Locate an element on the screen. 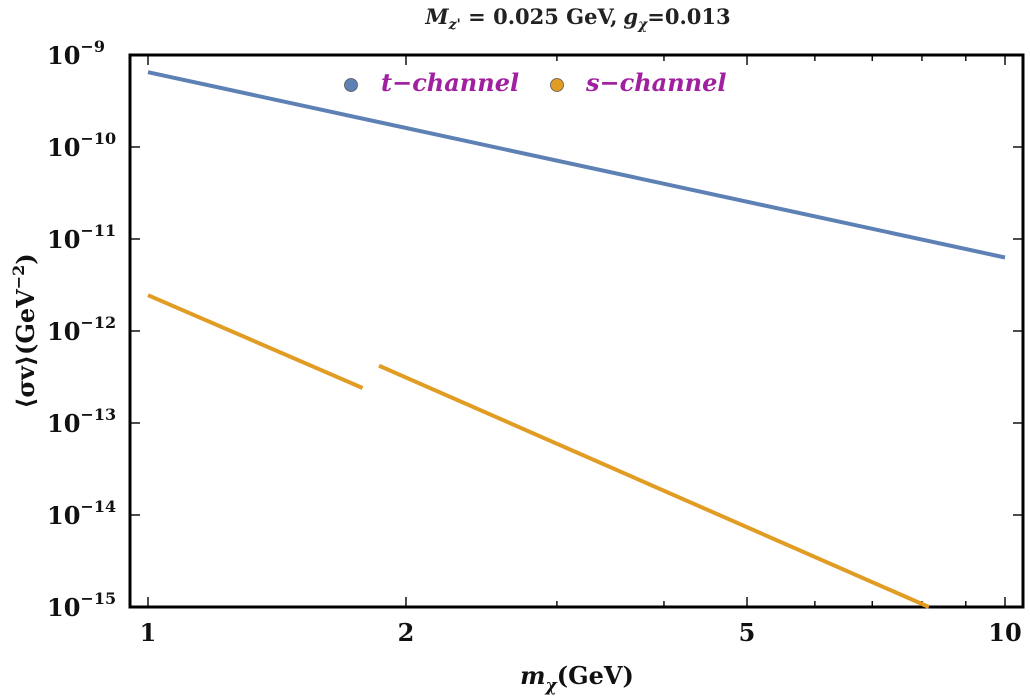 Image resolution: width=1030 pixels, height=699 pixels. chart-title: Mz' = 0.025 GeV, gχ=0.013 is located at coordinates (577, 18).